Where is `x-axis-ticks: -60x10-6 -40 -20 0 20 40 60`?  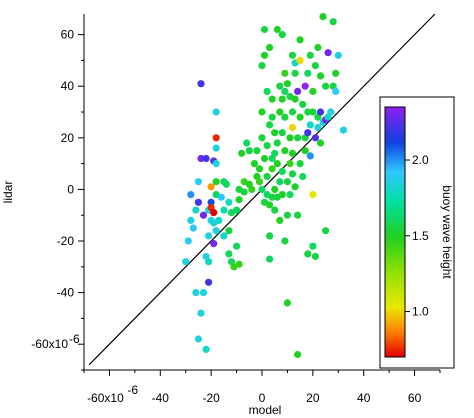
x-axis-ticks: -60x10-6 -40 -20 0 20 40 60 is located at coordinates (262, 387).